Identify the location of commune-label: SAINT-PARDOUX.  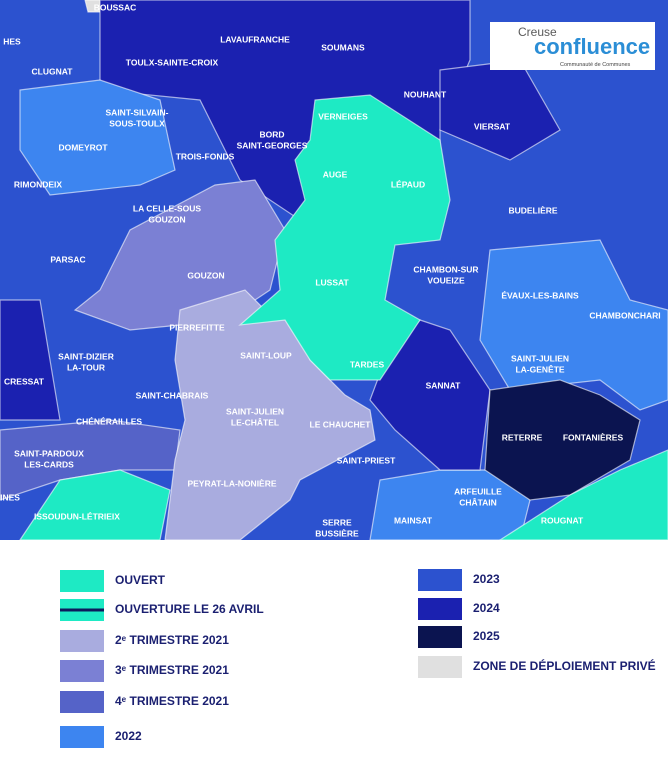
(49, 453).